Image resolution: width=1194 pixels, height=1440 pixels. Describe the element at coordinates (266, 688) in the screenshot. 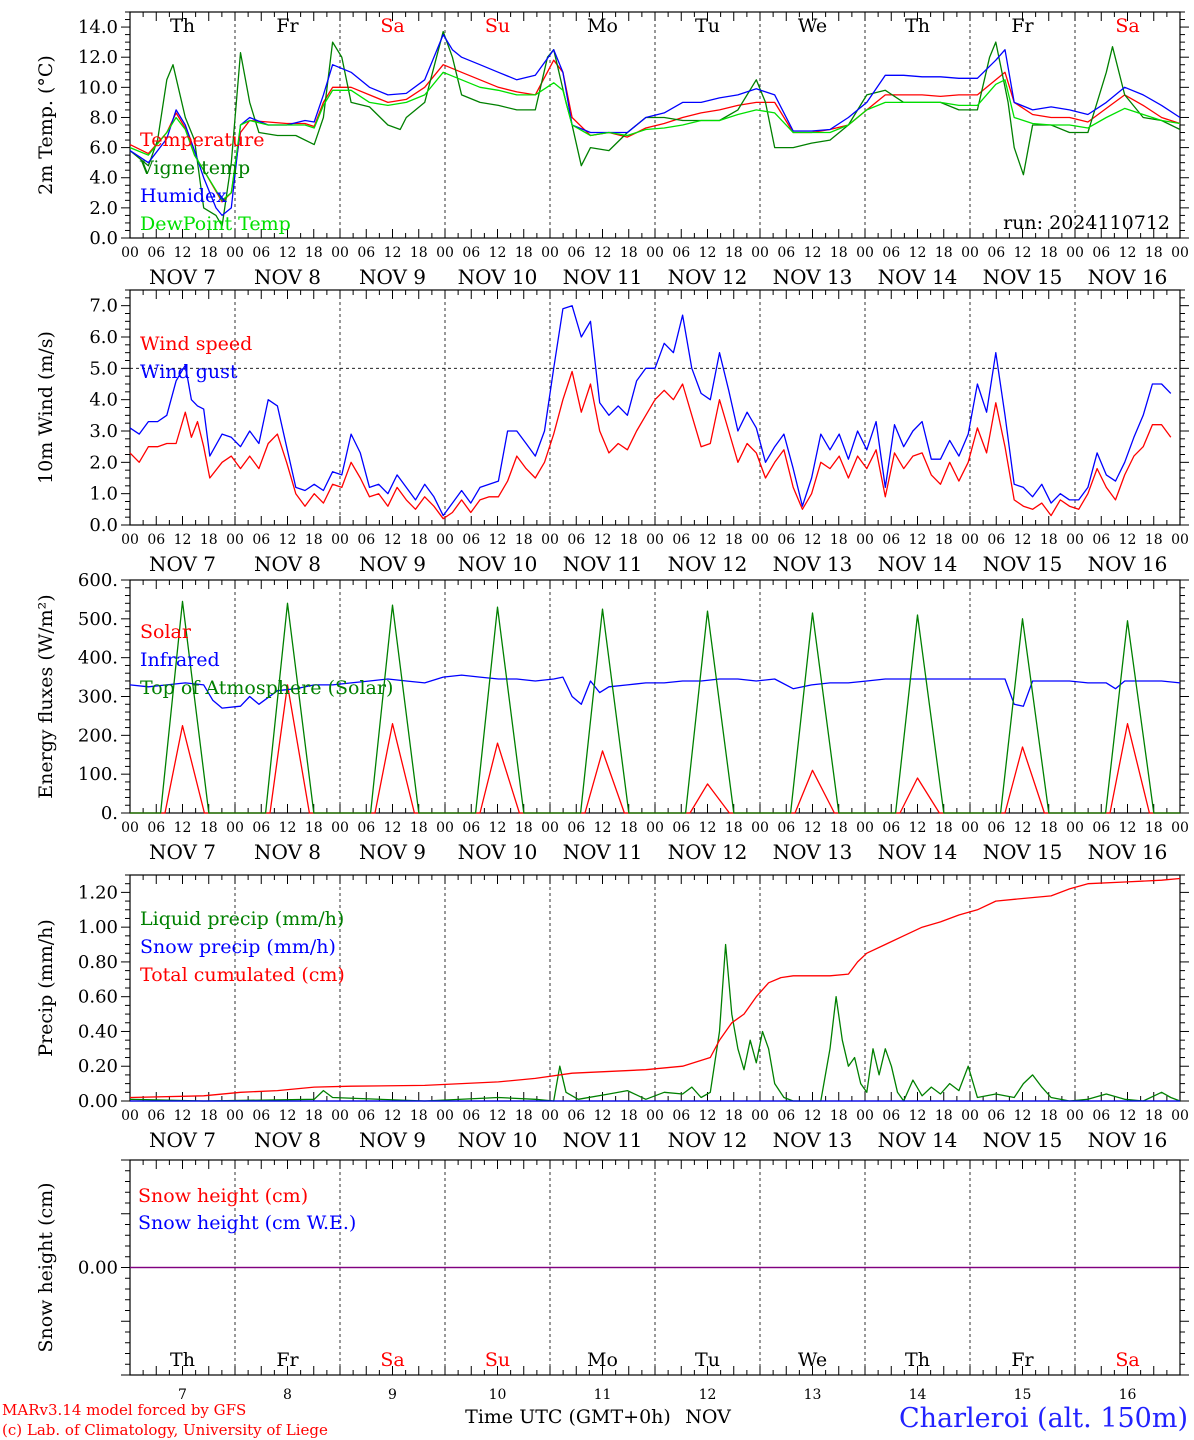

I see `legend-toa: Top of Atmosphere (Solar)` at that location.